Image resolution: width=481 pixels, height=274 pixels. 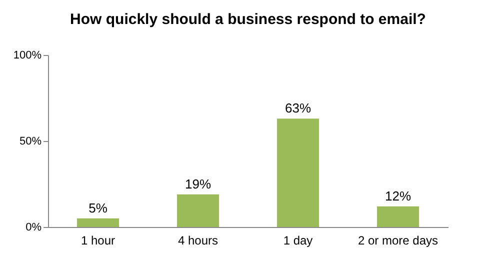 What do you see at coordinates (198, 184) in the screenshot?
I see `data-label: 19%` at bounding box center [198, 184].